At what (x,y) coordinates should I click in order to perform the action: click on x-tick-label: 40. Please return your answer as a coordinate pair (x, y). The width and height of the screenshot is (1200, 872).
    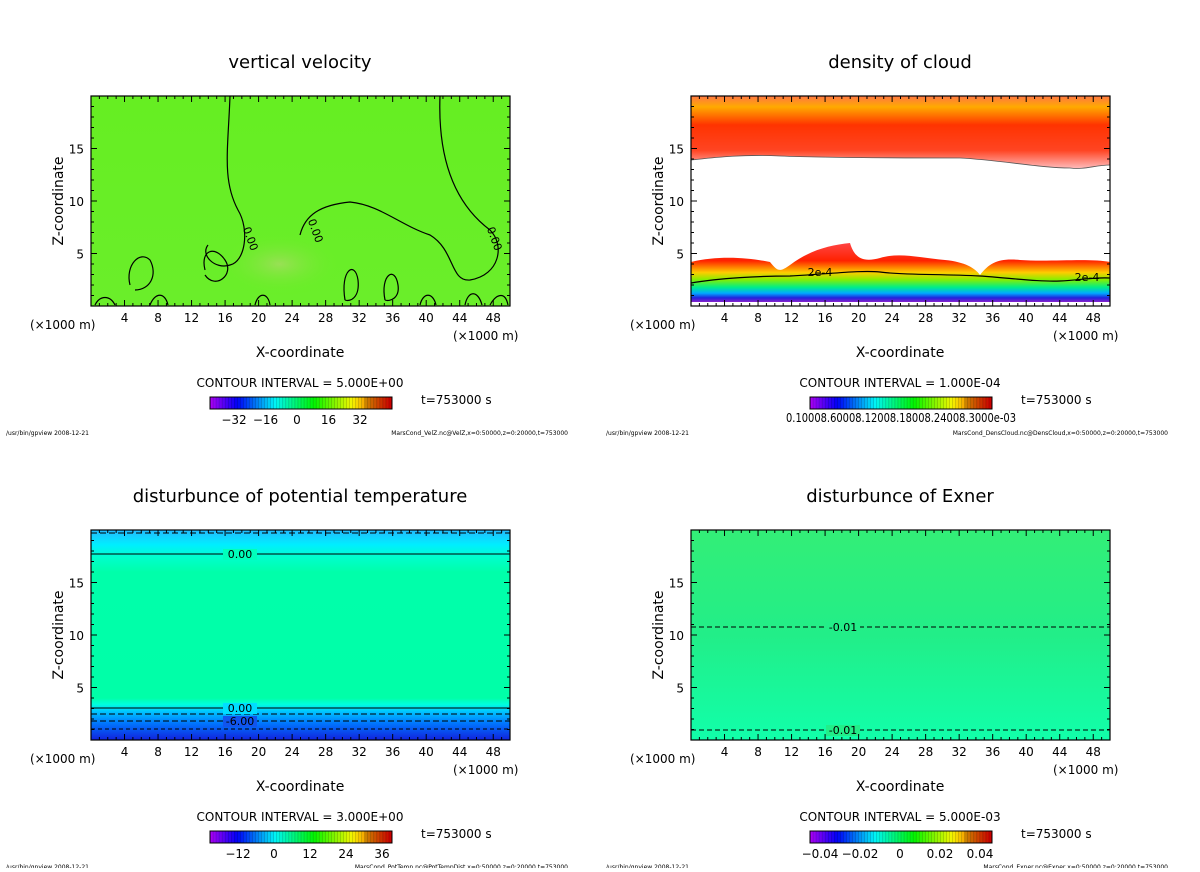
    Looking at the image, I should click on (426, 318).